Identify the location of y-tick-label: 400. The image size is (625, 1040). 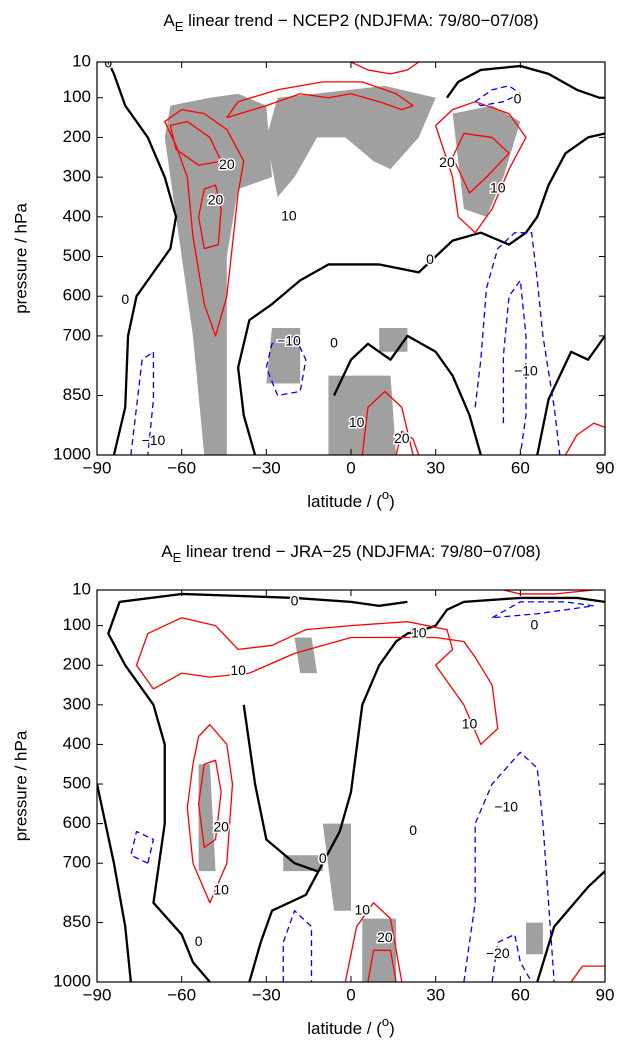
(77, 743).